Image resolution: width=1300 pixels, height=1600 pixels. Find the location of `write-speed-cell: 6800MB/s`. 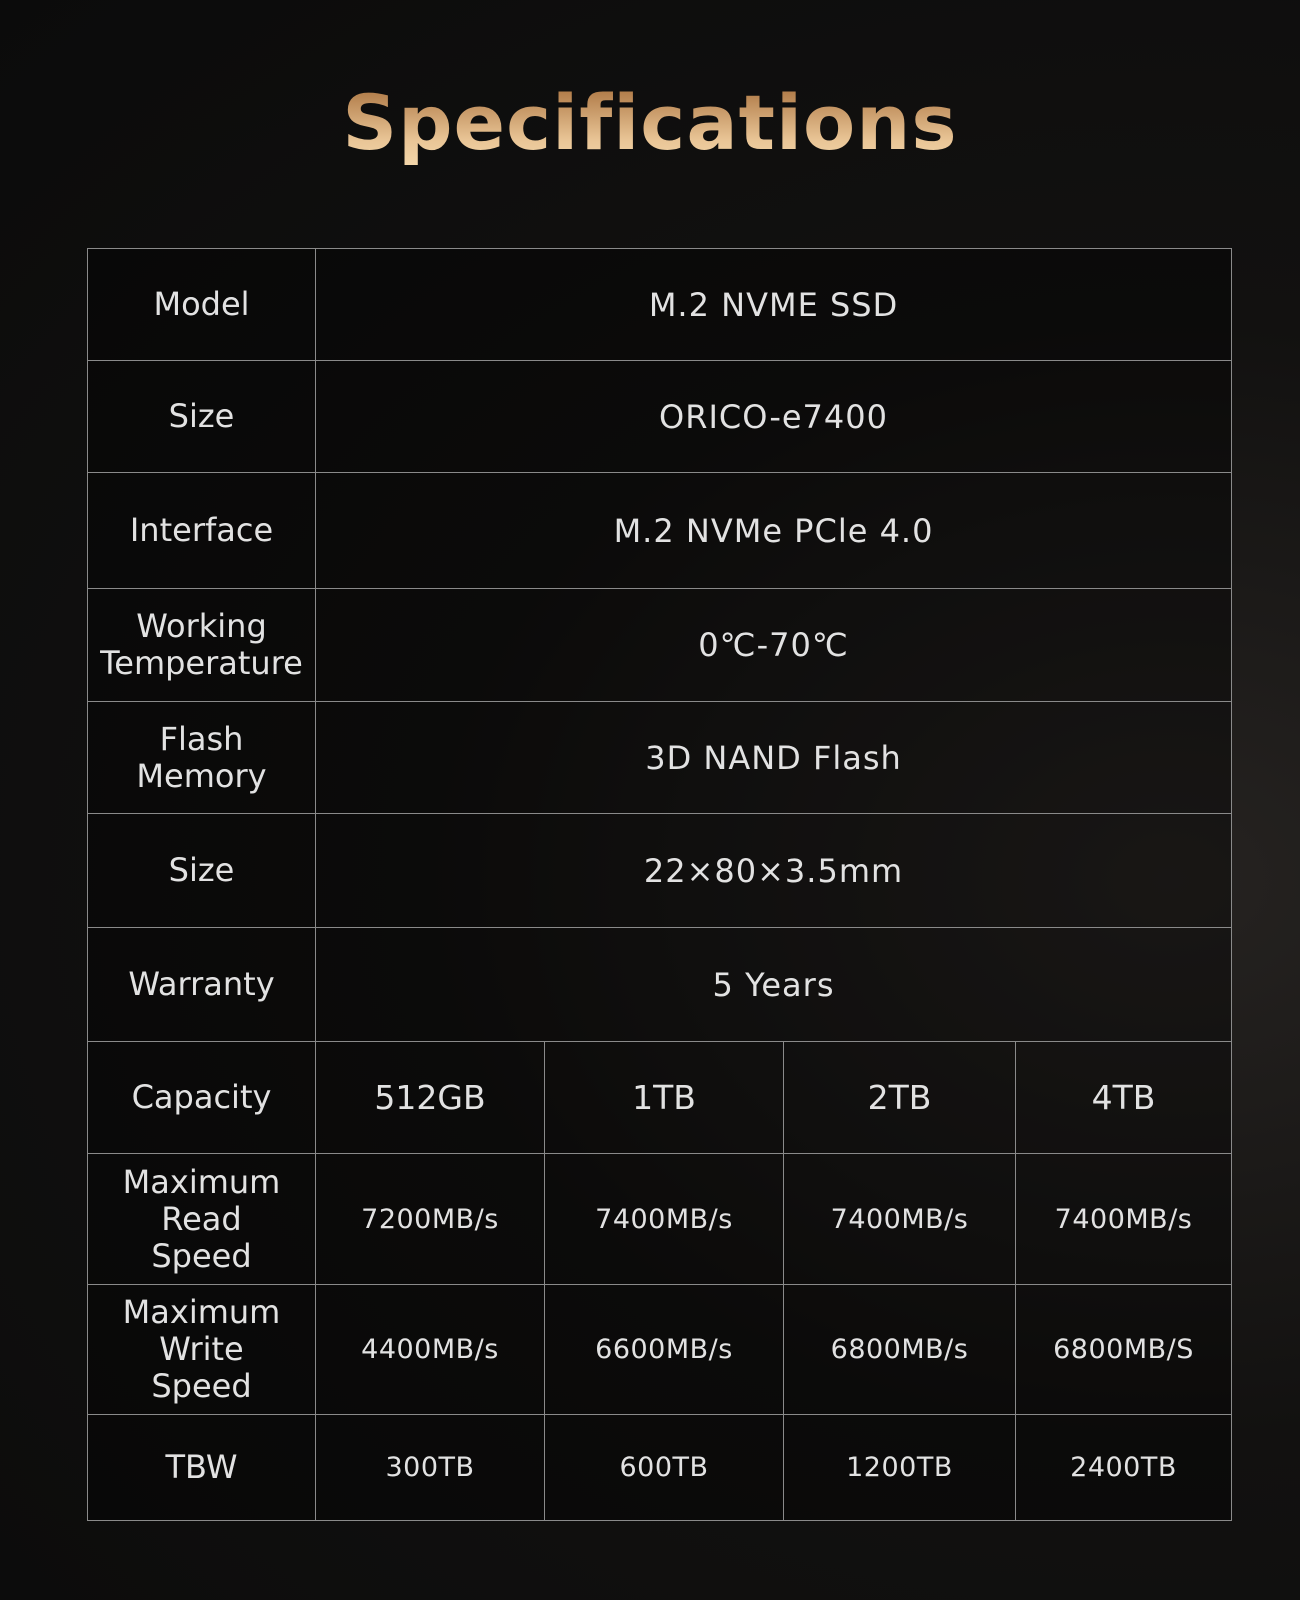

write-speed-cell: 6800MB/s is located at coordinates (899, 1349).